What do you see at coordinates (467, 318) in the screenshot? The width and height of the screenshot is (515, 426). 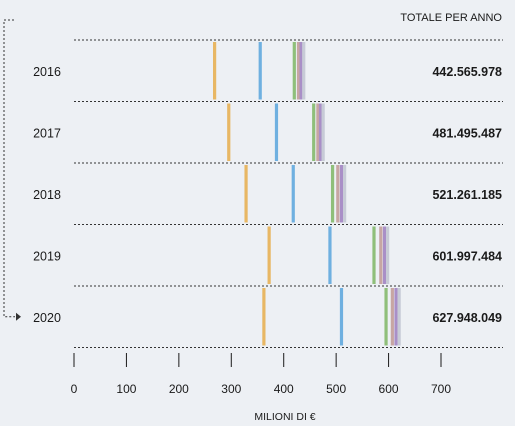 I see `total-value: 627.948.049` at bounding box center [467, 318].